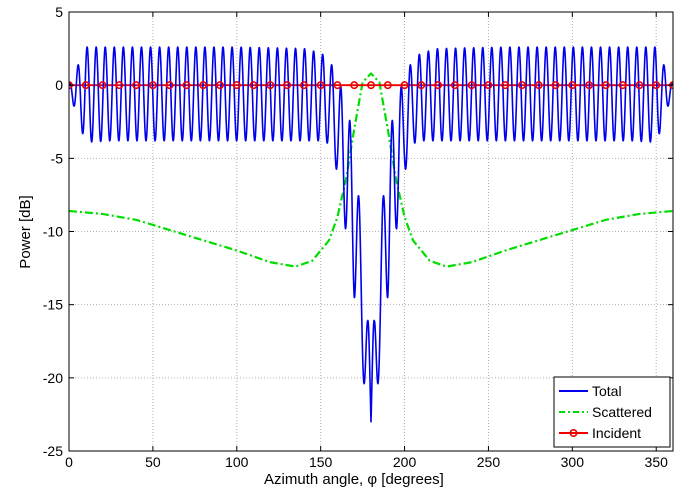 Image resolution: width=693 pixels, height=497 pixels. I want to click on y-tick-label: -5, so click(57, 158).